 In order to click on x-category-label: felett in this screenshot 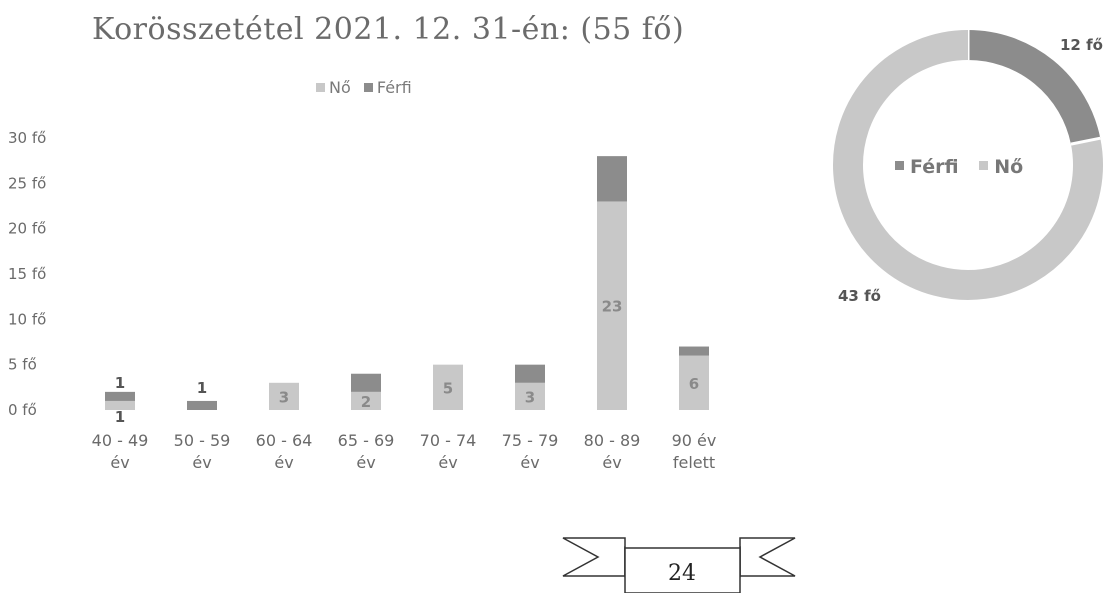, I will do `click(694, 462)`.